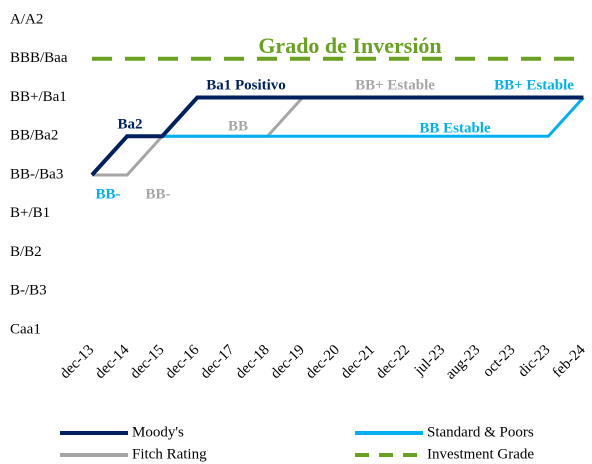  I want to click on y-tick-label: B+/B1, so click(30, 213).